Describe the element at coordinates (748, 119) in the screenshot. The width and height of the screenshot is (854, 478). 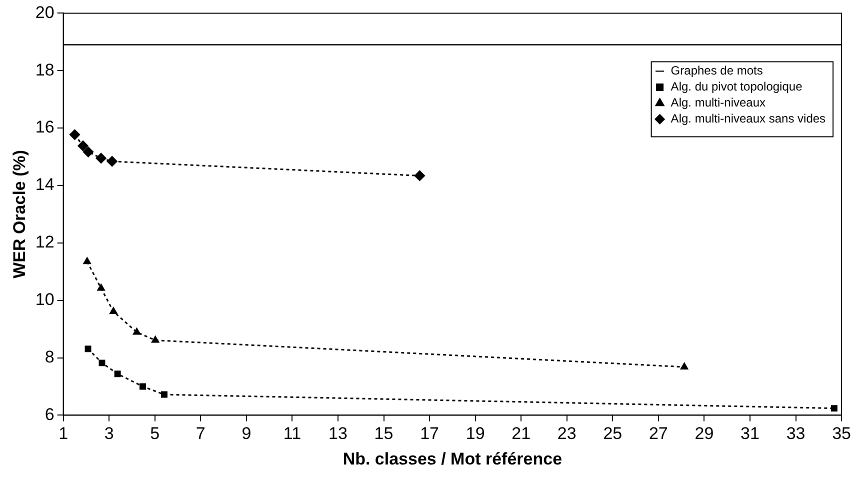
I see `legend-label: Alg. multi-niveaux sans vides` at that location.